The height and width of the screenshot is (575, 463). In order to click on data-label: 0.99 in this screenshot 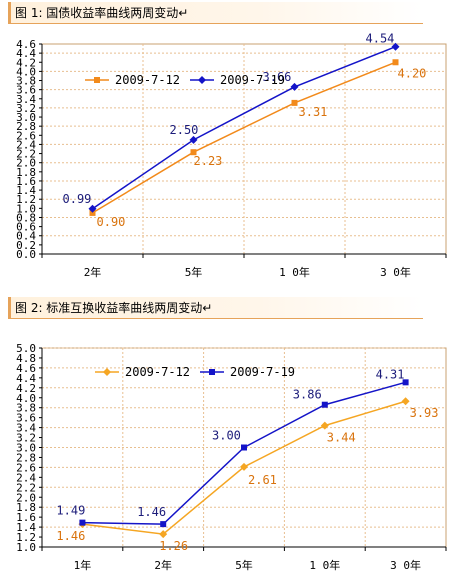, I will do `click(77, 199)`.